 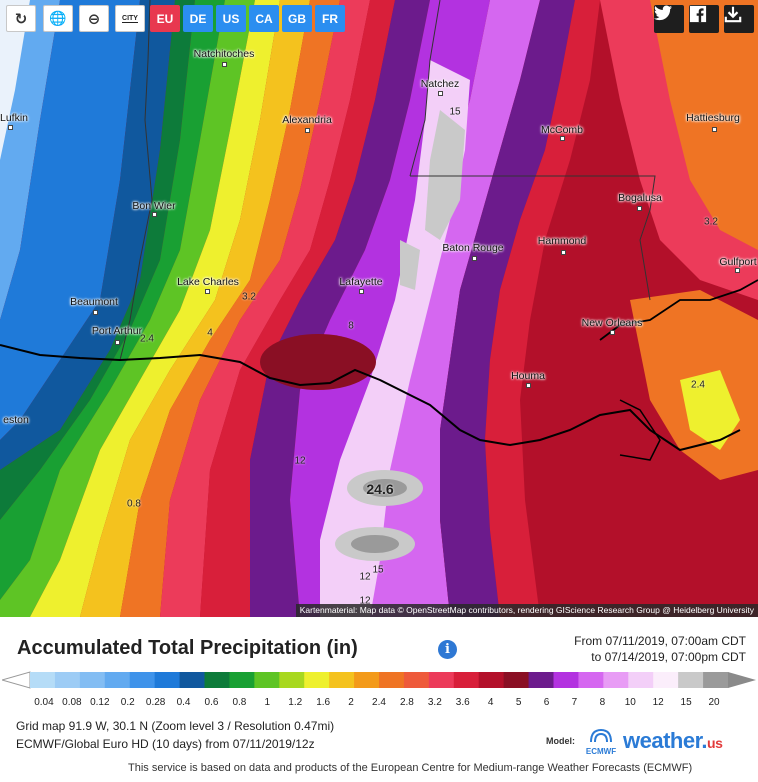 I want to click on region-label: EU, so click(x=165, y=18).